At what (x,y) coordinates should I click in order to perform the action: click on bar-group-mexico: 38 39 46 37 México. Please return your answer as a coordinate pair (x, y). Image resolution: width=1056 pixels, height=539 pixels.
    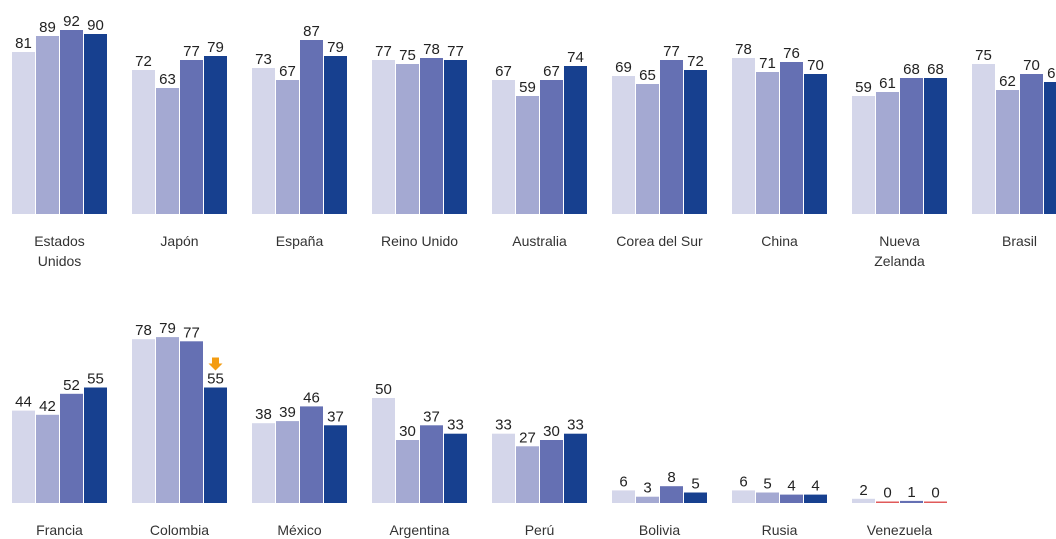
    Looking at the image, I should click on (299, 463).